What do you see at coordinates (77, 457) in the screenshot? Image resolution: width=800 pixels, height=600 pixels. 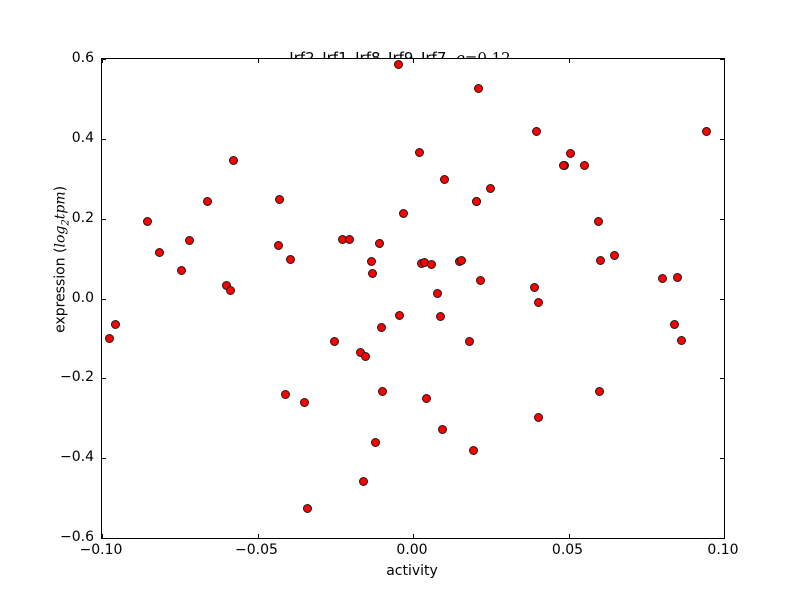 I see `y-tick-label: −0.4` at bounding box center [77, 457].